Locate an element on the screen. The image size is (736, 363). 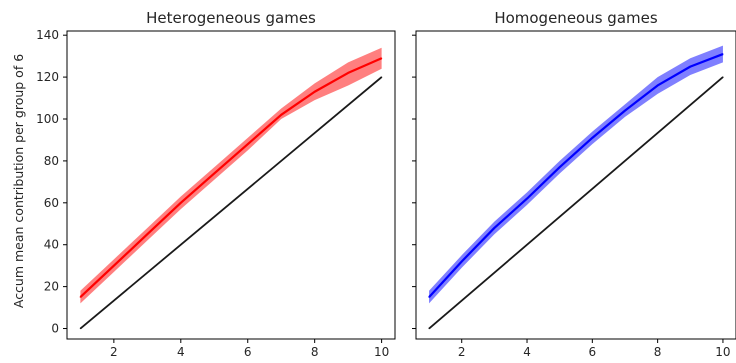
y-tick-label: 0 is located at coordinates (55, 329).